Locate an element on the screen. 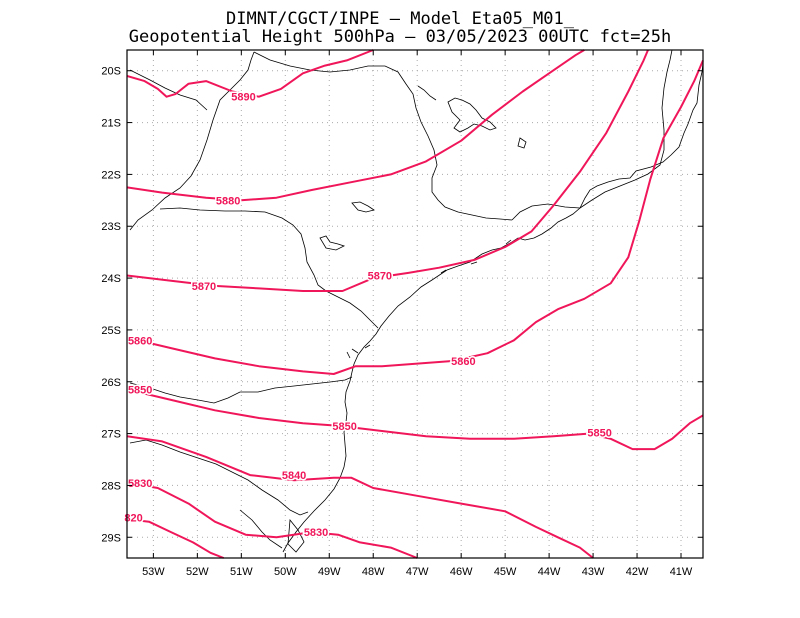  lat-tick-label: 24S is located at coordinates (111, 279).